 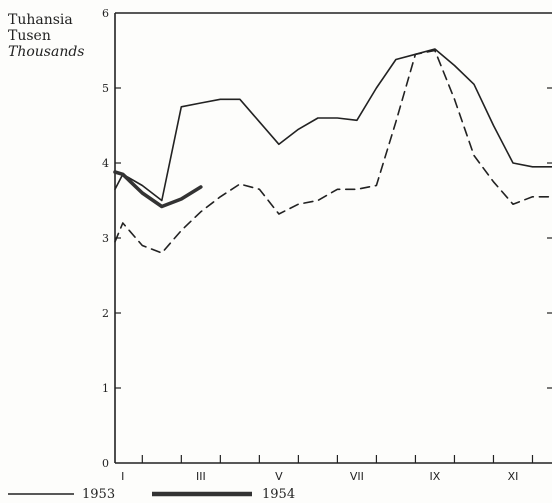 What do you see at coordinates (40, 20) in the screenshot?
I see `y-axis-label-line-1: Tuhansia` at bounding box center [40, 20].